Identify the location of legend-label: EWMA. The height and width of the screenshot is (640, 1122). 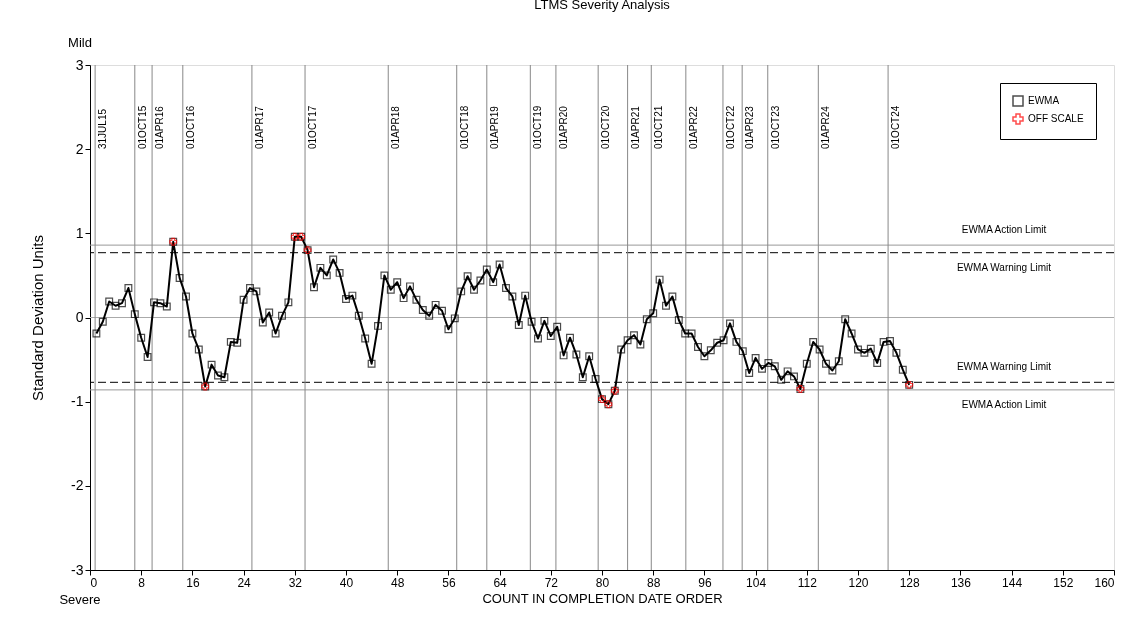
(1044, 100).